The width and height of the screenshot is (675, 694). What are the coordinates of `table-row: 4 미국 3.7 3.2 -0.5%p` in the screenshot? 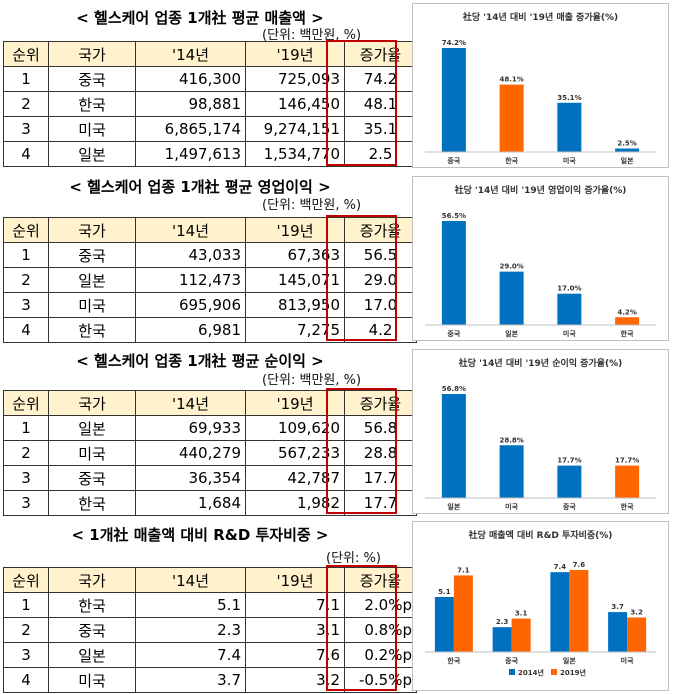 It's located at (210, 680).